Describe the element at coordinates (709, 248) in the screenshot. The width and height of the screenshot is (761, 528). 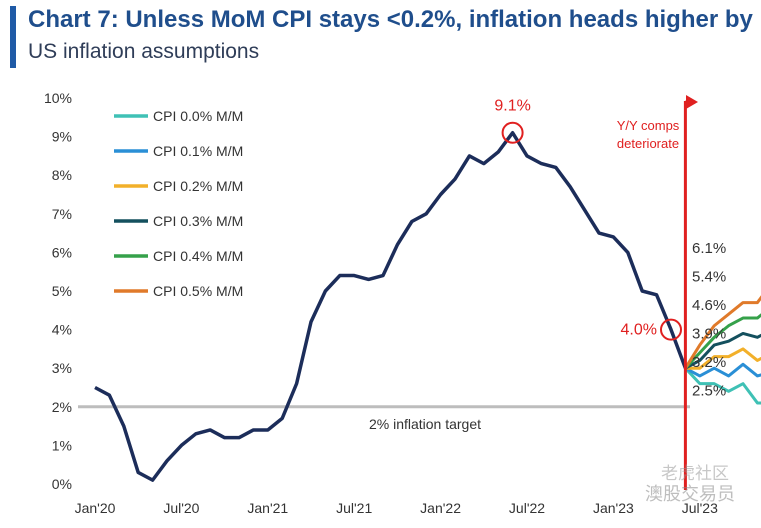
I see `end-value-label: 6.1%` at that location.